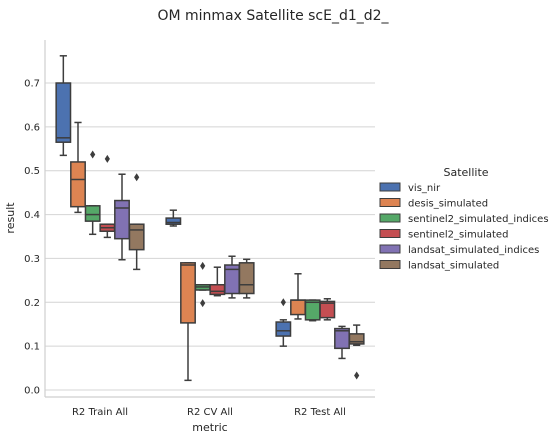 Image resolution: width=558 pixels, height=438 pixels. What do you see at coordinates (458, 235) in the screenshot?
I see `legend-label: sentinel2_simulated` at bounding box center [458, 235].